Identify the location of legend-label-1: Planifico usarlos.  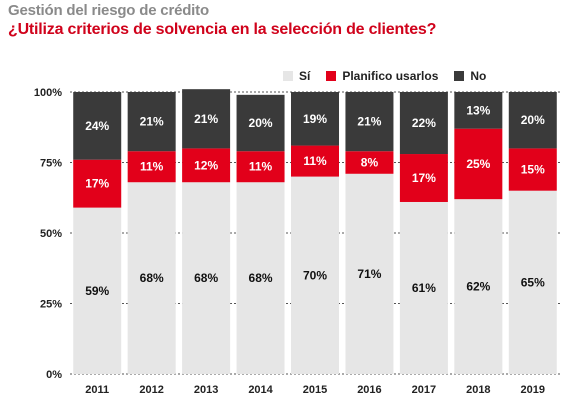
(390, 76).